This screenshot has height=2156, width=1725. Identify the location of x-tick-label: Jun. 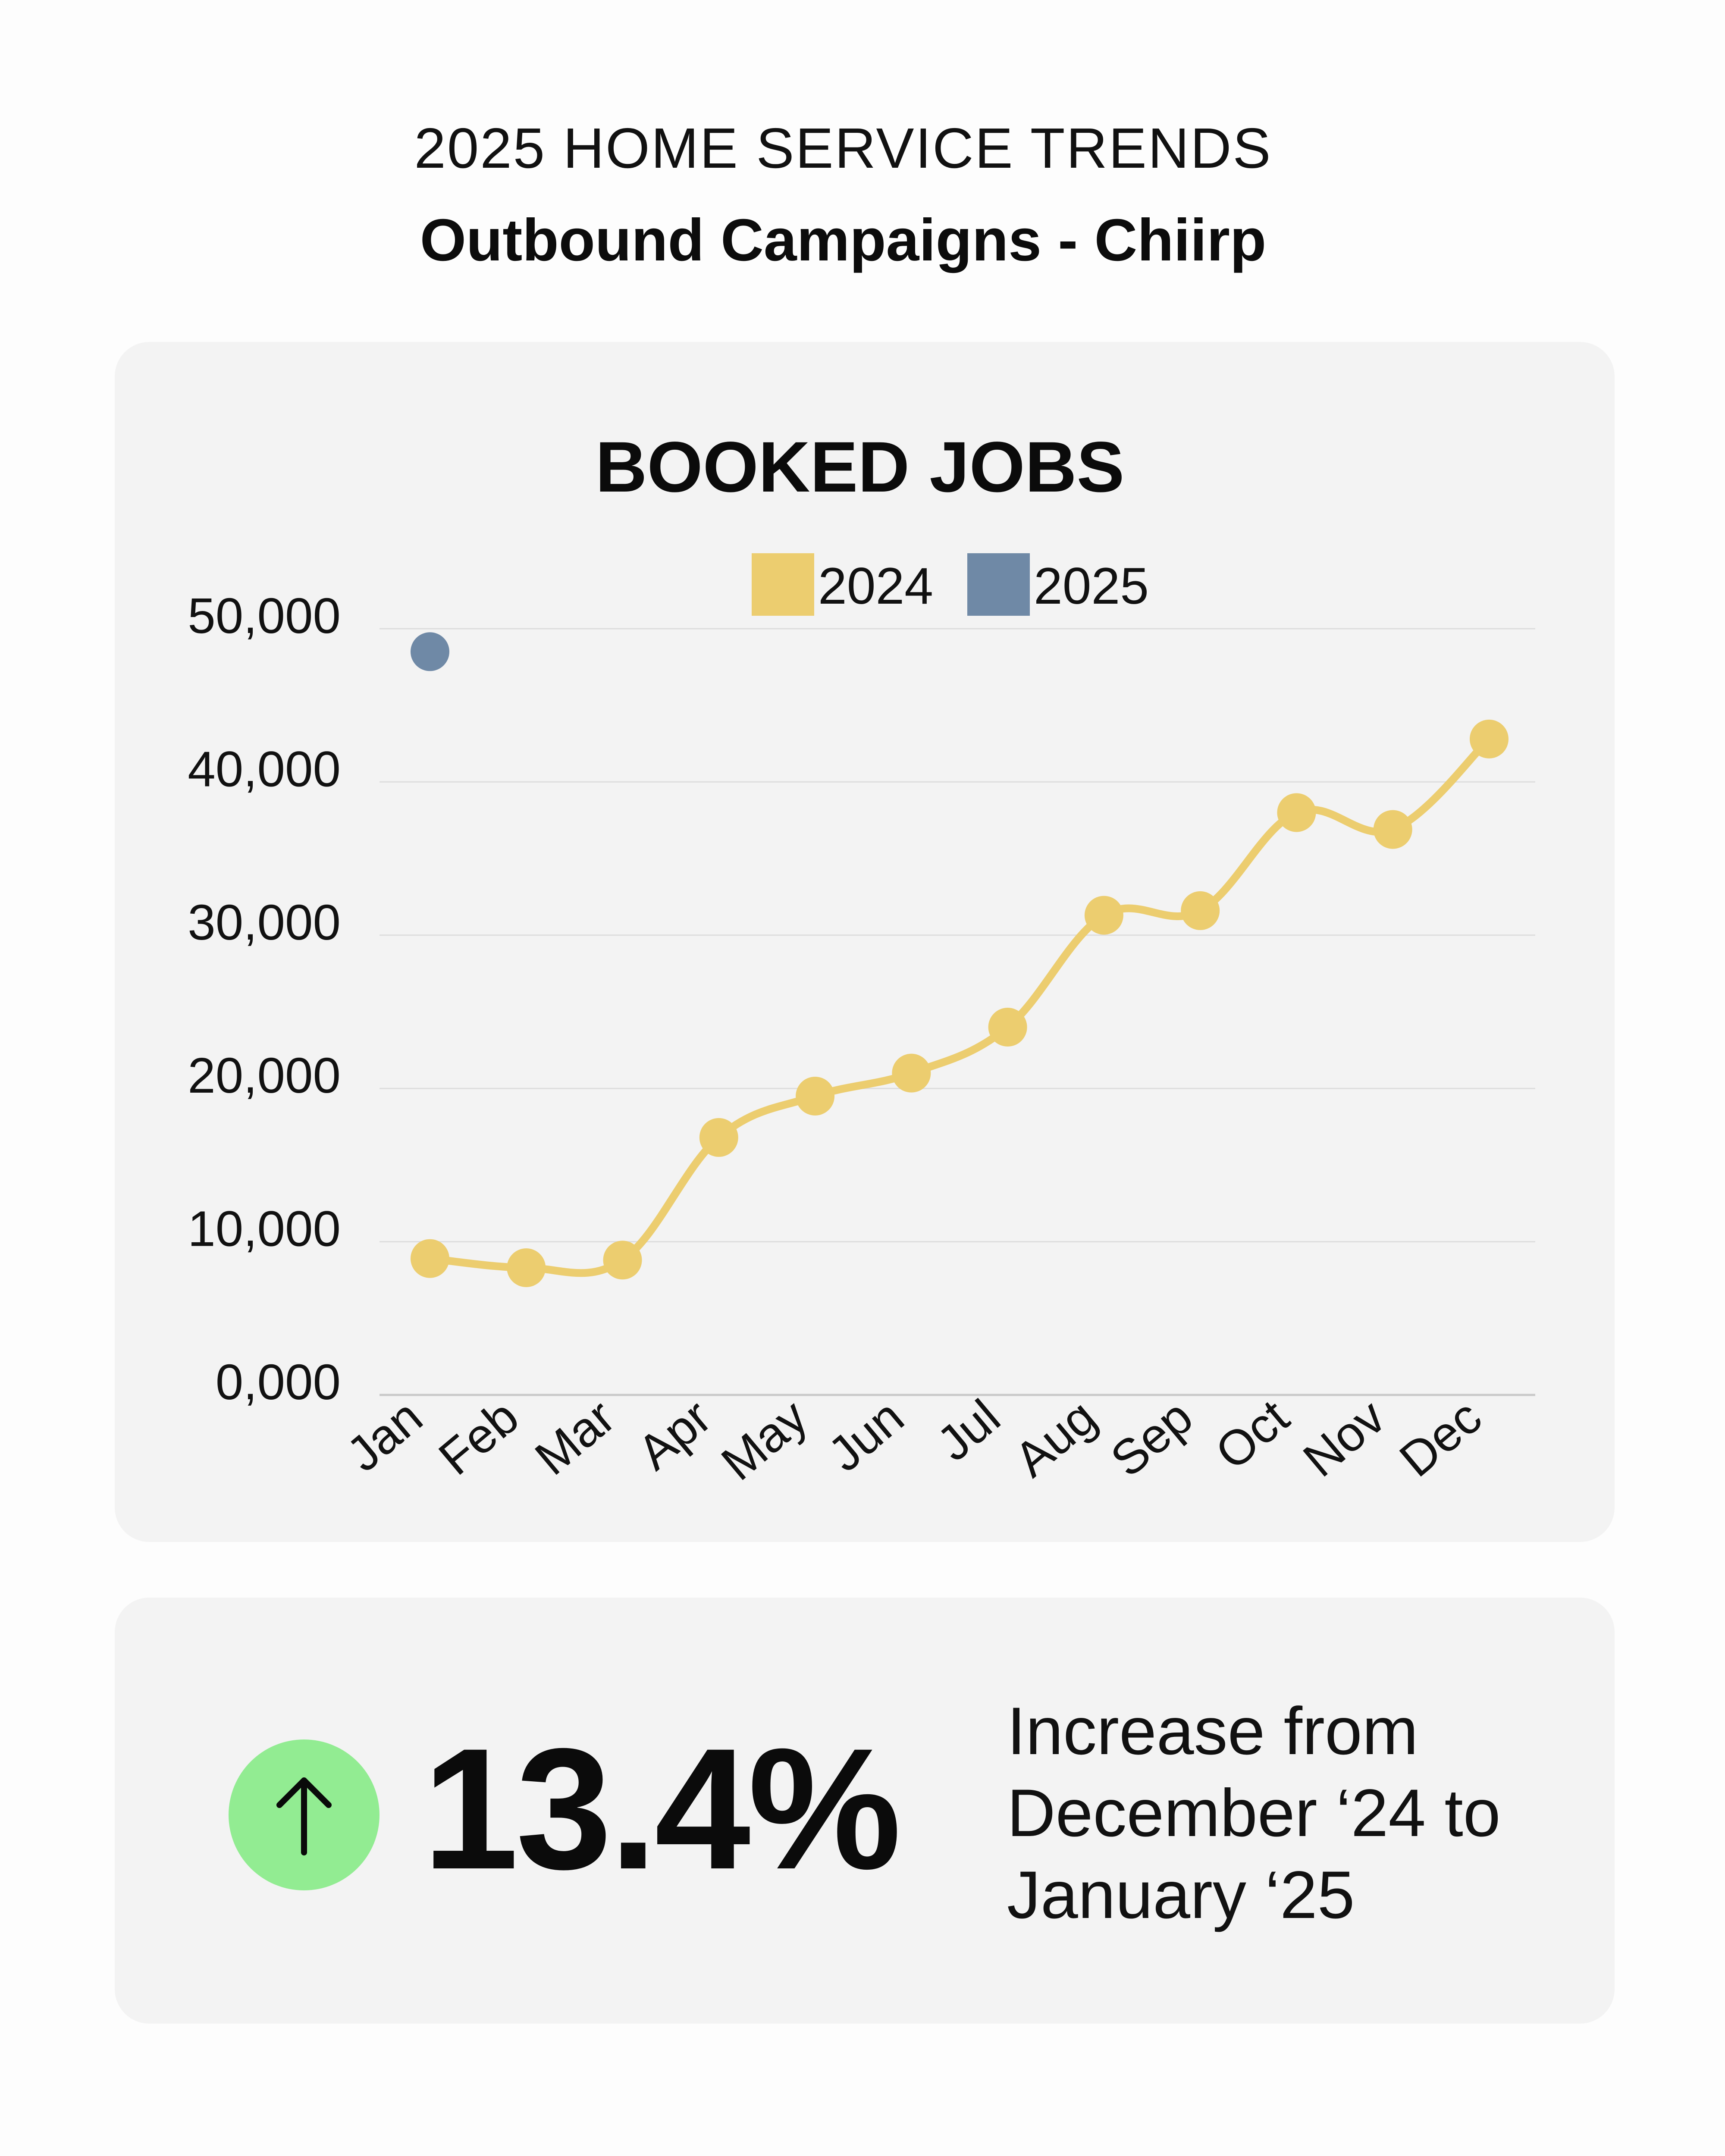
(866, 1435).